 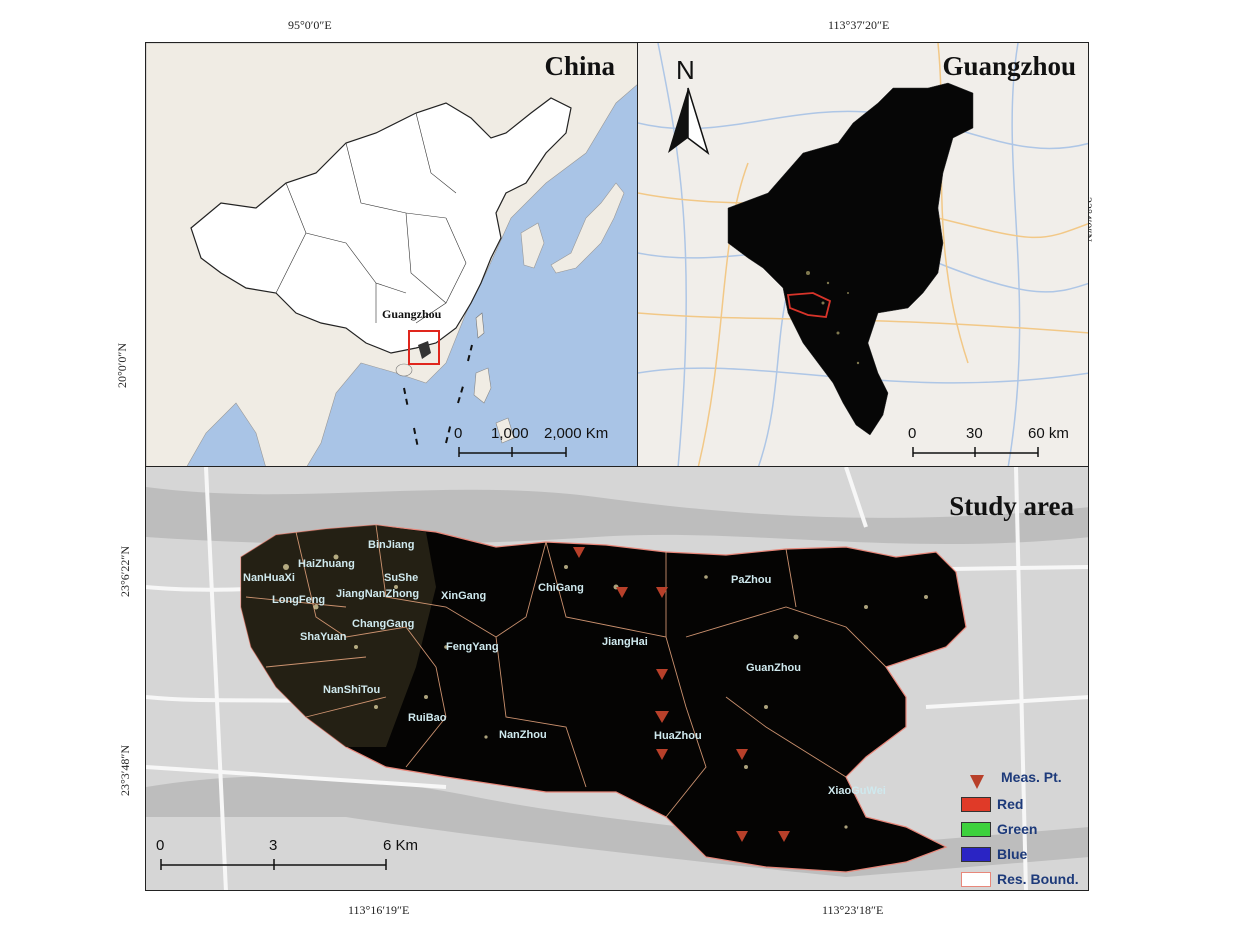 What do you see at coordinates (377, 594) in the screenshot?
I see `area-label-jiangnanzhong: JiangNanZhong` at bounding box center [377, 594].